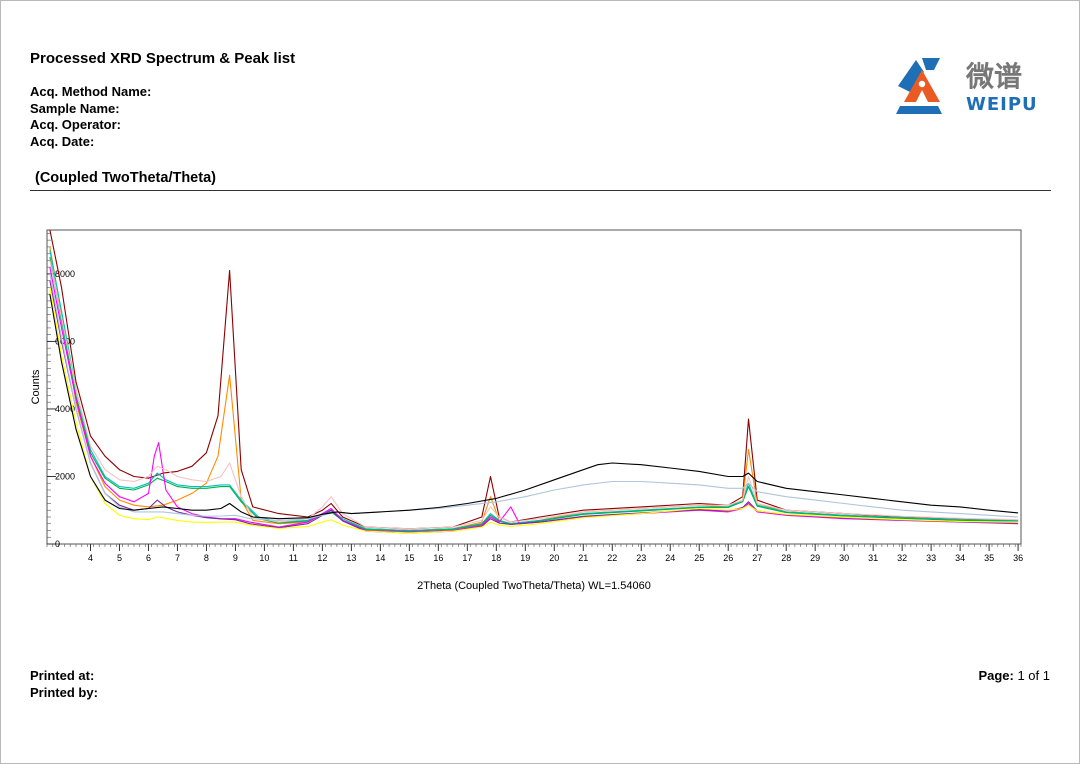  Describe the element at coordinates (911, 76) in the screenshot. I see `logo-blue-left` at that location.